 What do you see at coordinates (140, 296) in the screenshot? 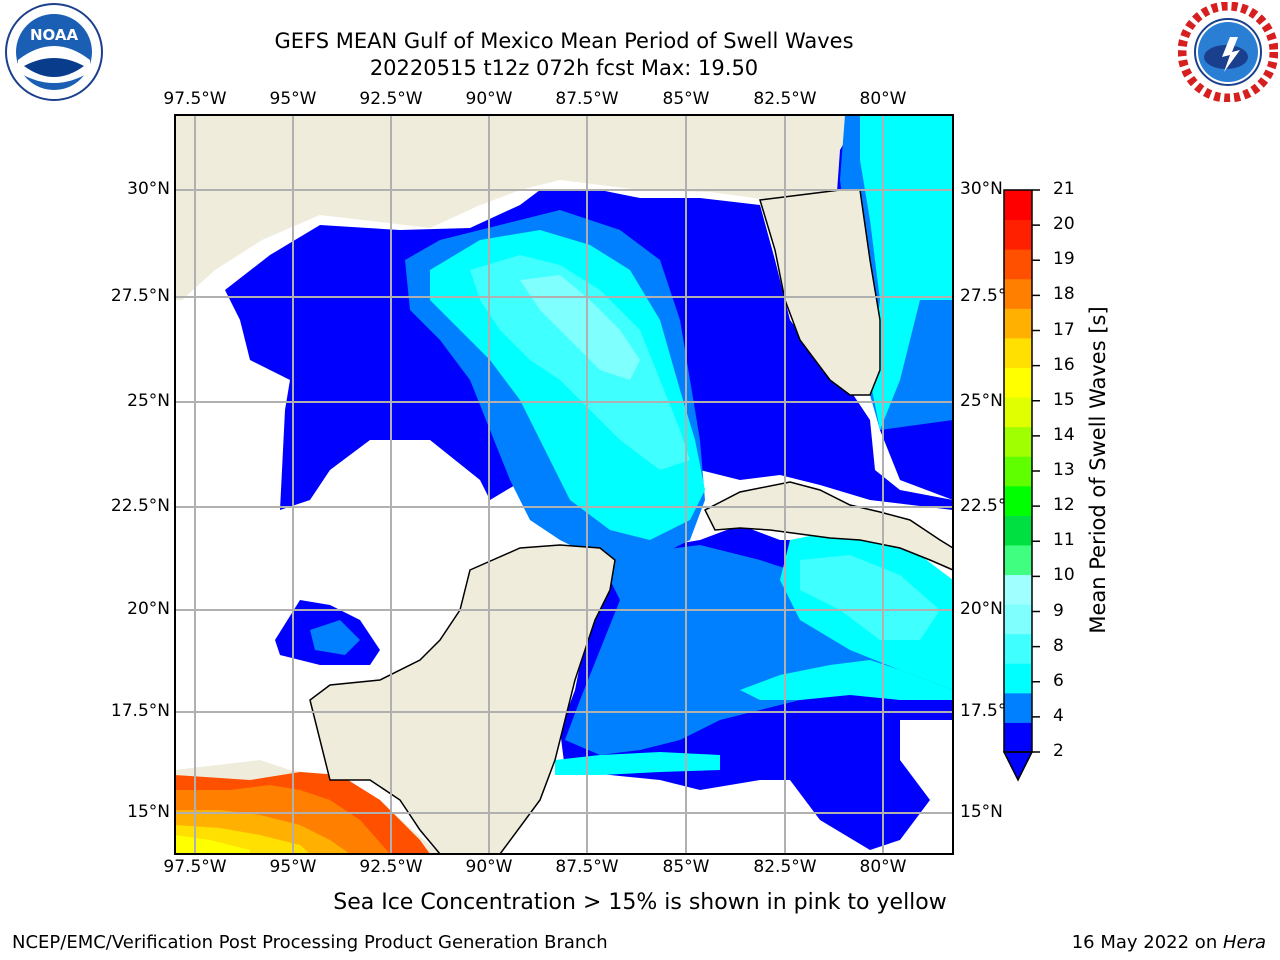
I see `left-lat-label: 27.5°N` at bounding box center [140, 296].